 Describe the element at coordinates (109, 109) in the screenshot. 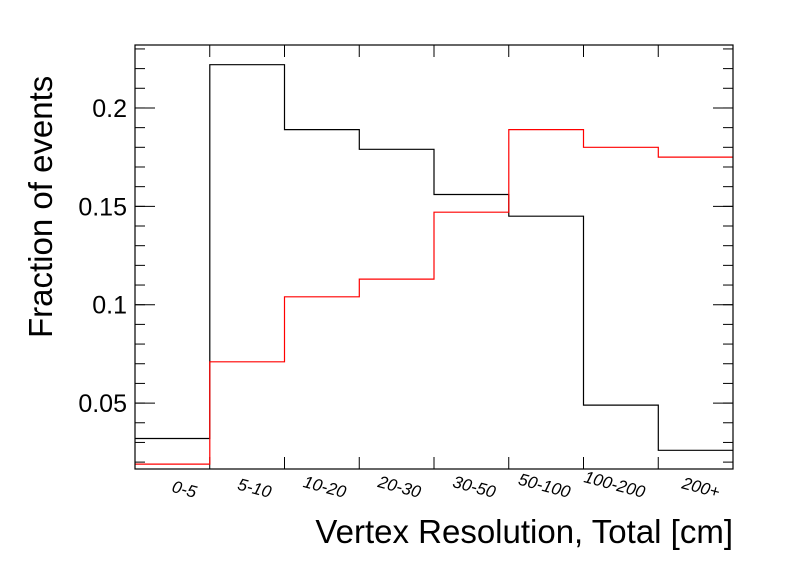

I see `y-tick-label: 0.2` at that location.